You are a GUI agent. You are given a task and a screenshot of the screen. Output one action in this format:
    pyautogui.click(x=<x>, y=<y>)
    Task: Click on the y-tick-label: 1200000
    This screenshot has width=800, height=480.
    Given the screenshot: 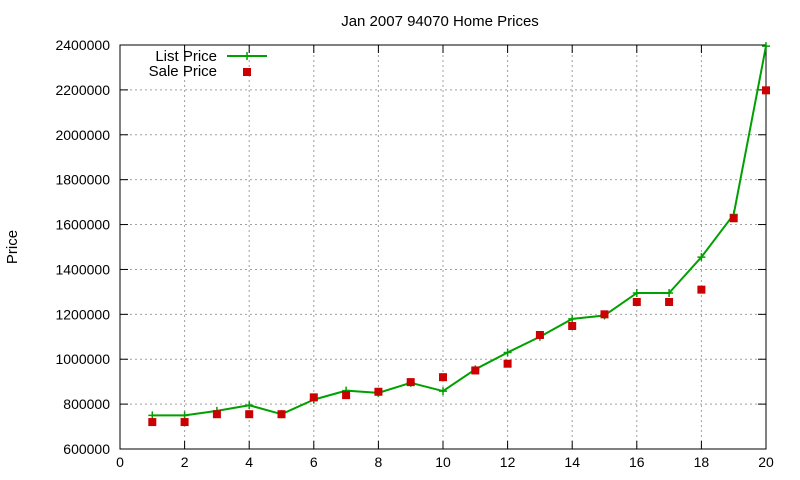 What is the action you would take?
    pyautogui.click(x=82, y=314)
    